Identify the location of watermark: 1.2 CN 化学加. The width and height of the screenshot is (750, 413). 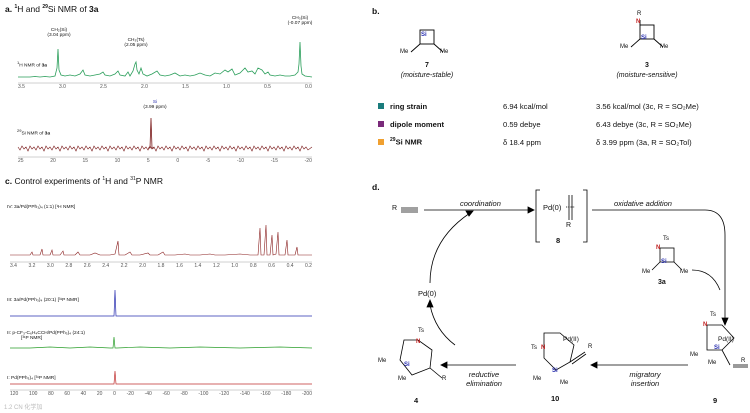
(23, 408).